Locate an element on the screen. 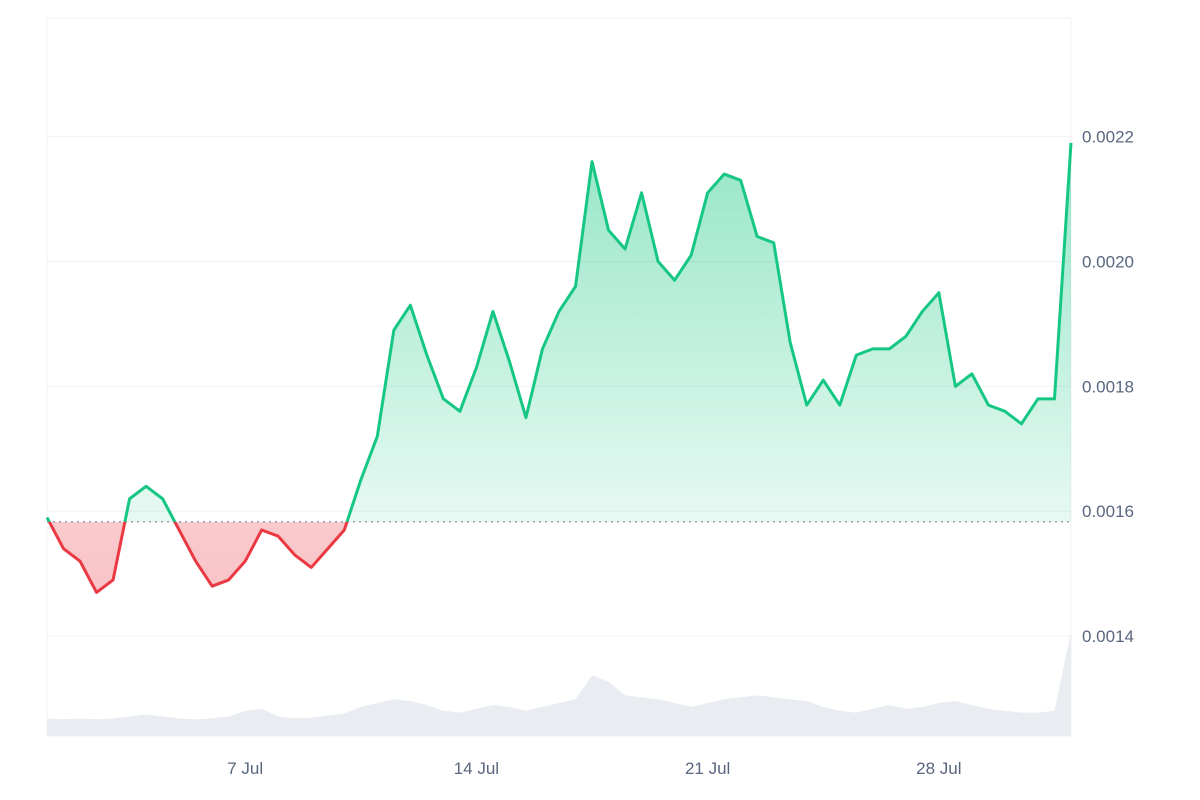 The width and height of the screenshot is (1200, 800). volume-fill is located at coordinates (559, 684).